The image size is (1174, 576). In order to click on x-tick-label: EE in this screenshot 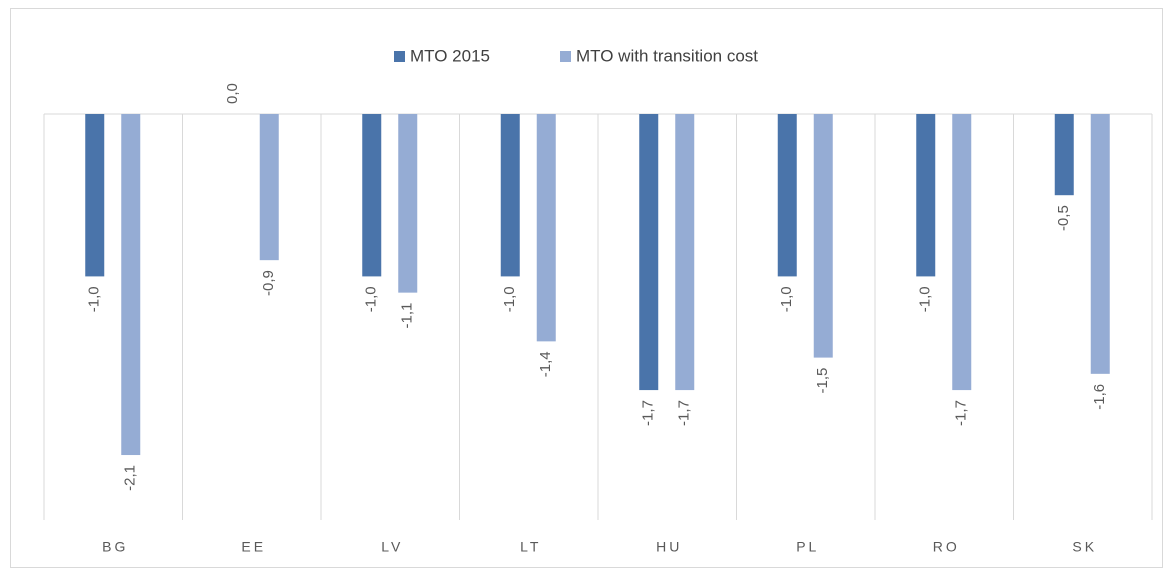, I will do `click(253, 547)`.